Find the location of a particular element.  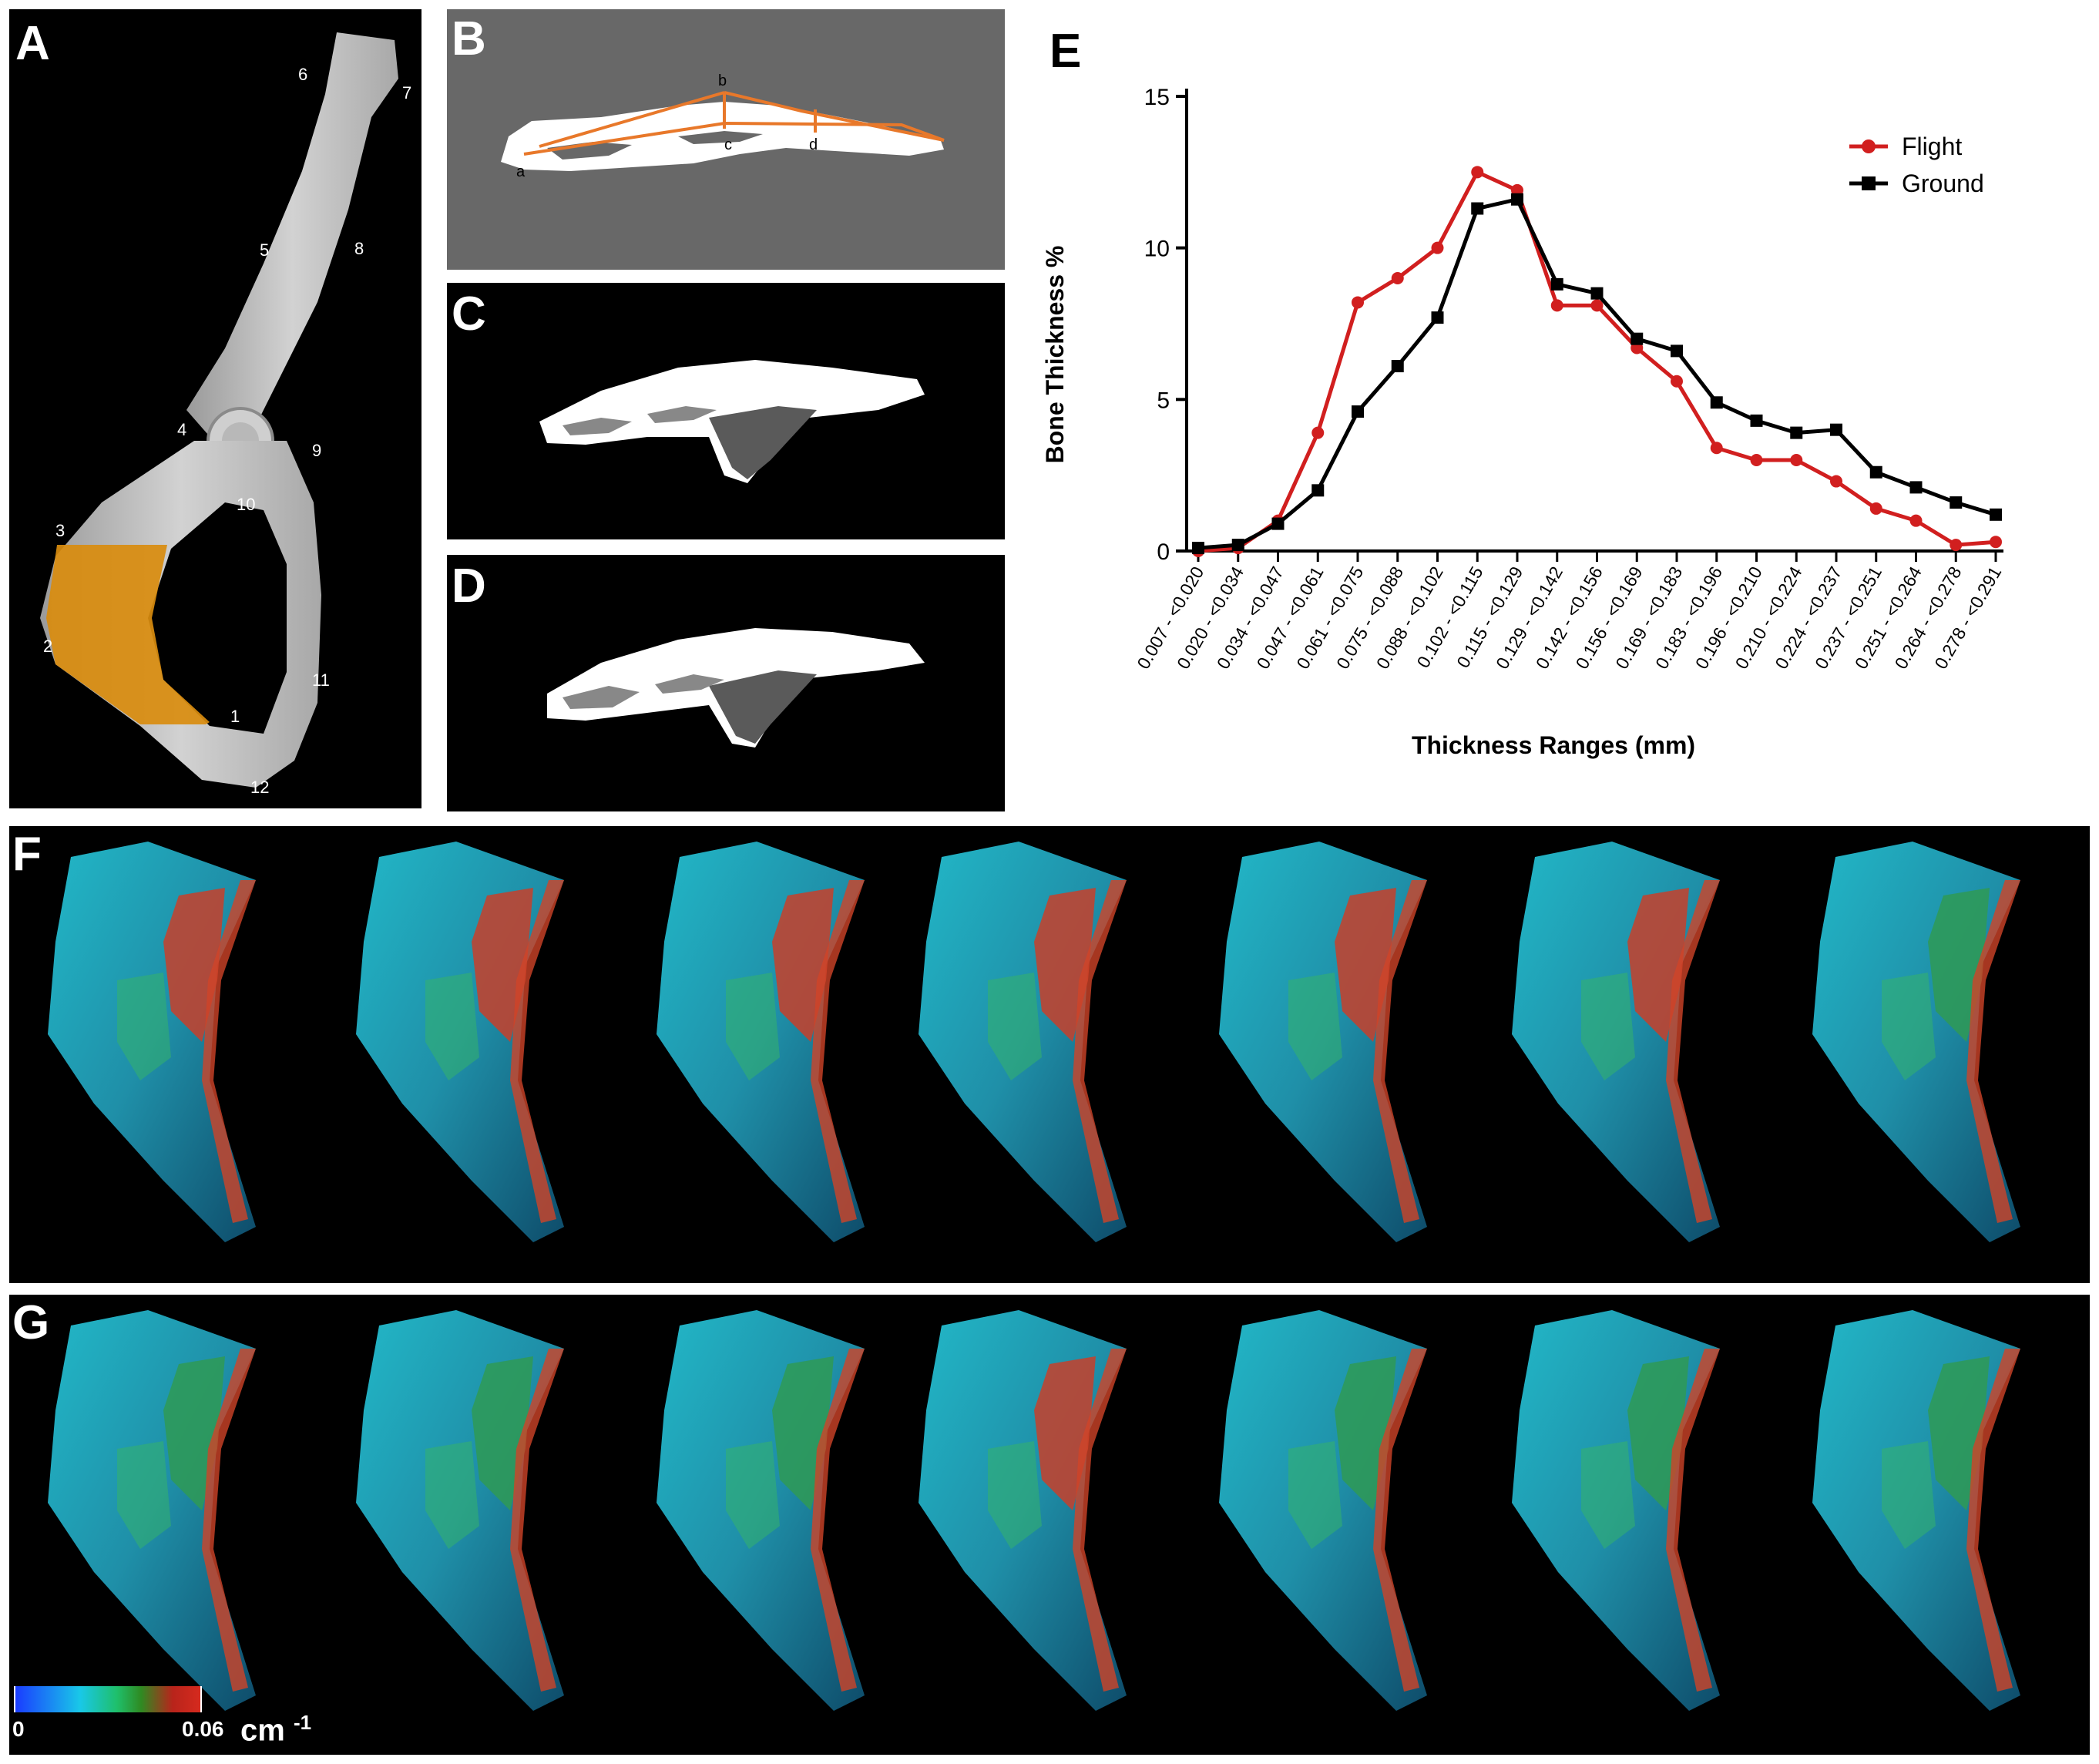

landmark-3: 3 is located at coordinates (60, 531).